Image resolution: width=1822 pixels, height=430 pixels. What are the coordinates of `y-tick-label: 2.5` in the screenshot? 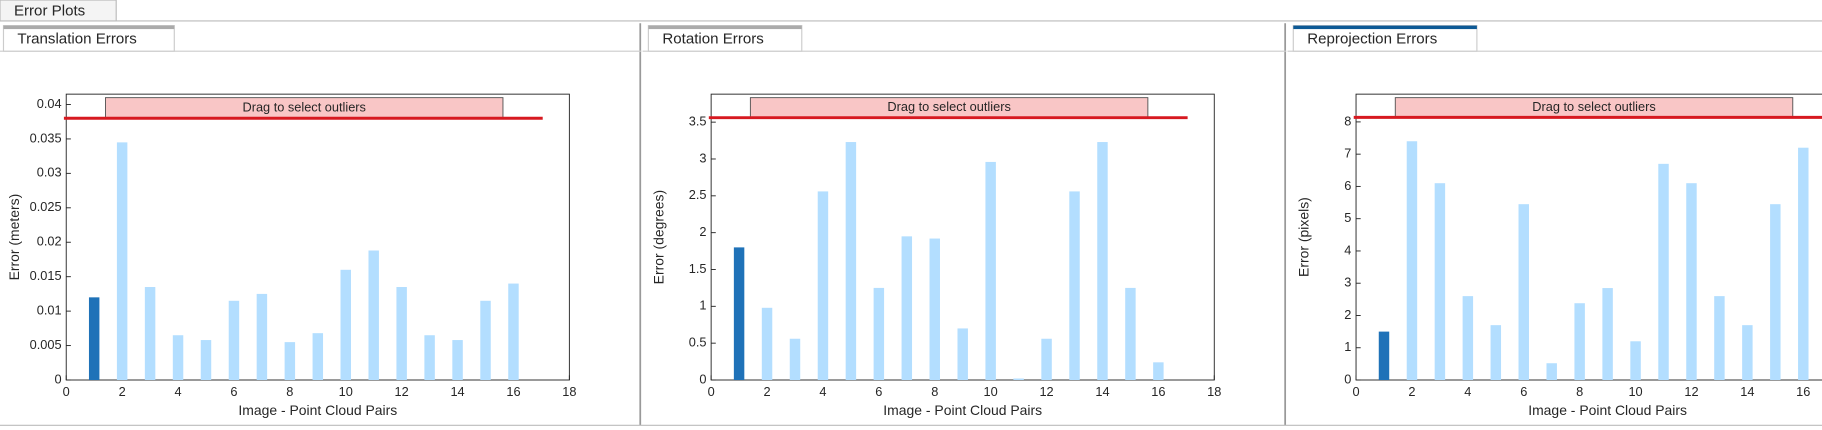 It's located at (698, 194).